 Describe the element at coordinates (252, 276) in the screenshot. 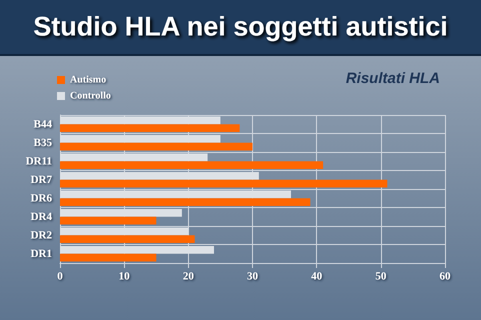

I see `x-tick-label: 30` at that location.